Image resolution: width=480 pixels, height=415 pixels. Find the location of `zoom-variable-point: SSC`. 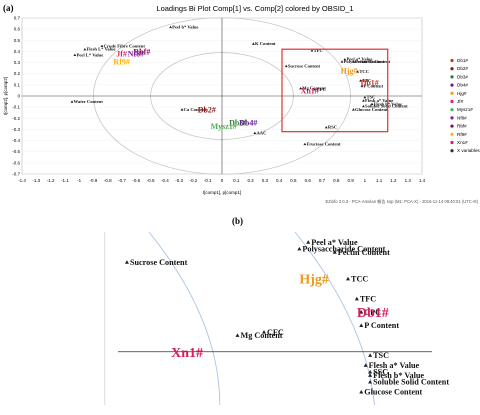

zoom-variable-point: SSC is located at coordinates (378, 372).